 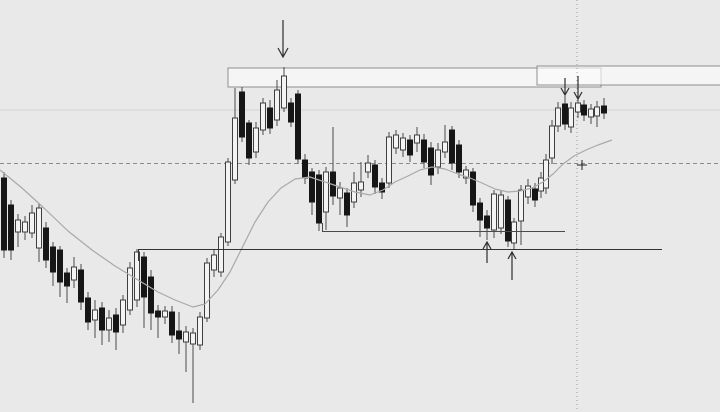 I want to click on minor-support-line, so click(x=443, y=227).